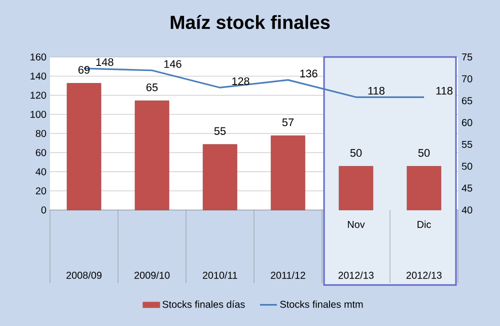  What do you see at coordinates (84, 275) in the screenshot?
I see `x-tick-label: 2008/09` at bounding box center [84, 275].